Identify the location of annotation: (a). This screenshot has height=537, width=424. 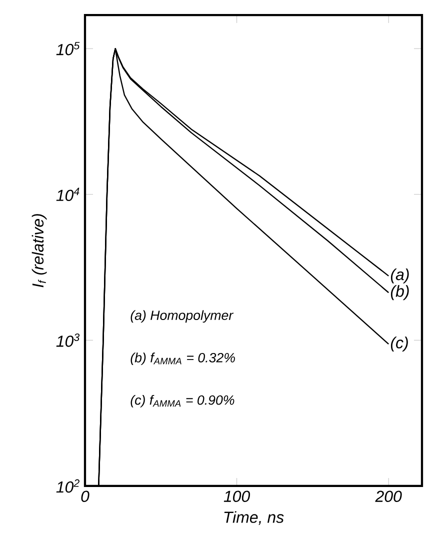
(399, 276).